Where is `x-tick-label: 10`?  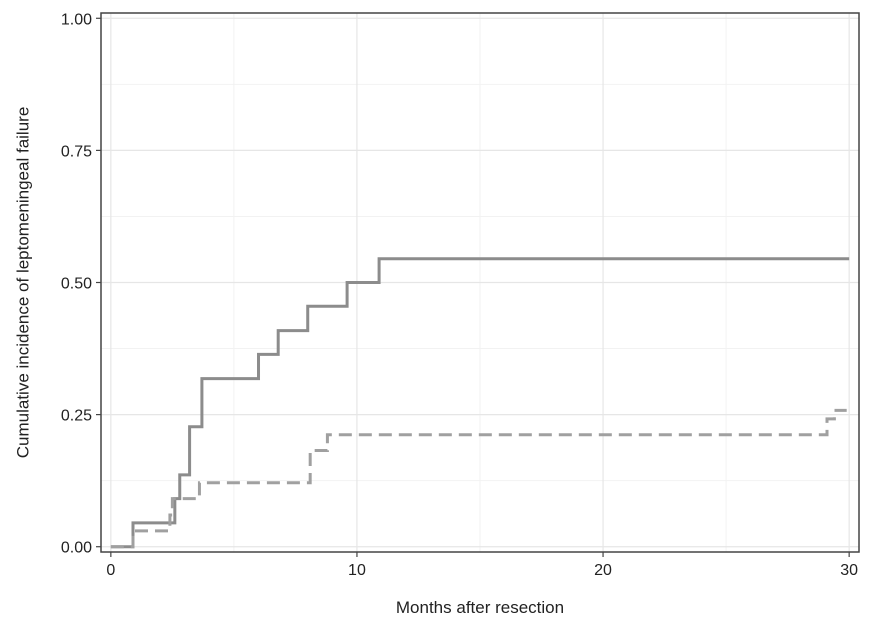 x-tick-label: 10 is located at coordinates (357, 570).